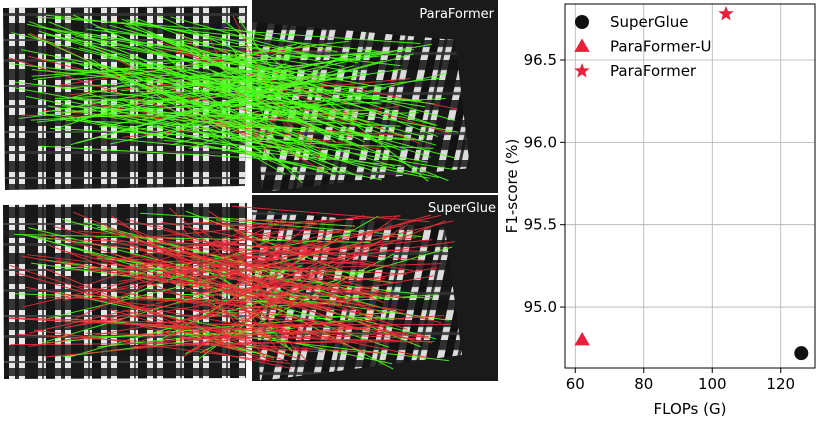 The image size is (822, 423). I want to click on legend: SuperGlue ParaFormer-U ParaFormer, so click(643, 46).